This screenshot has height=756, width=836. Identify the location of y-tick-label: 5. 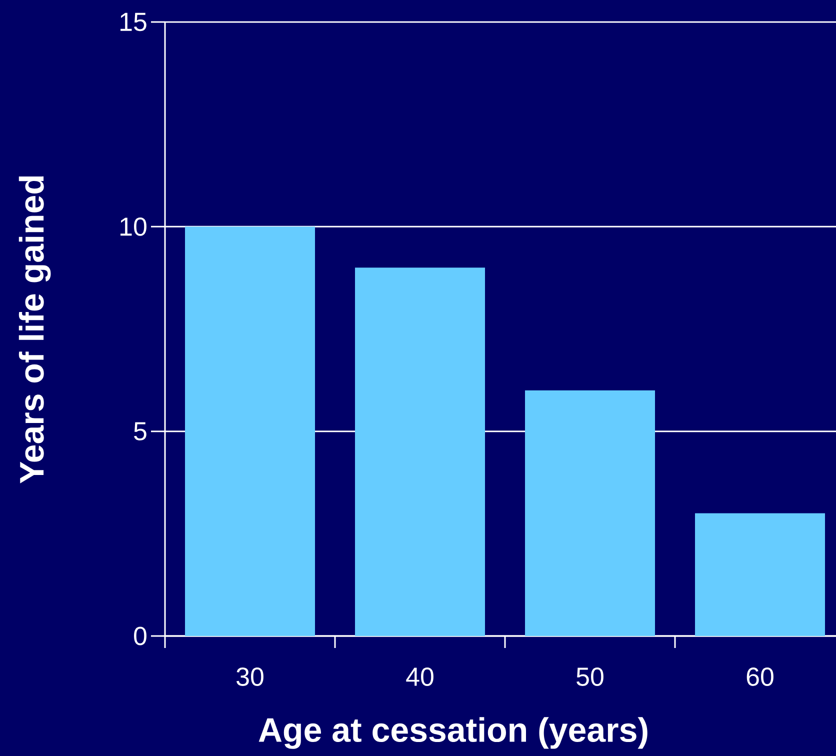
(140, 431).